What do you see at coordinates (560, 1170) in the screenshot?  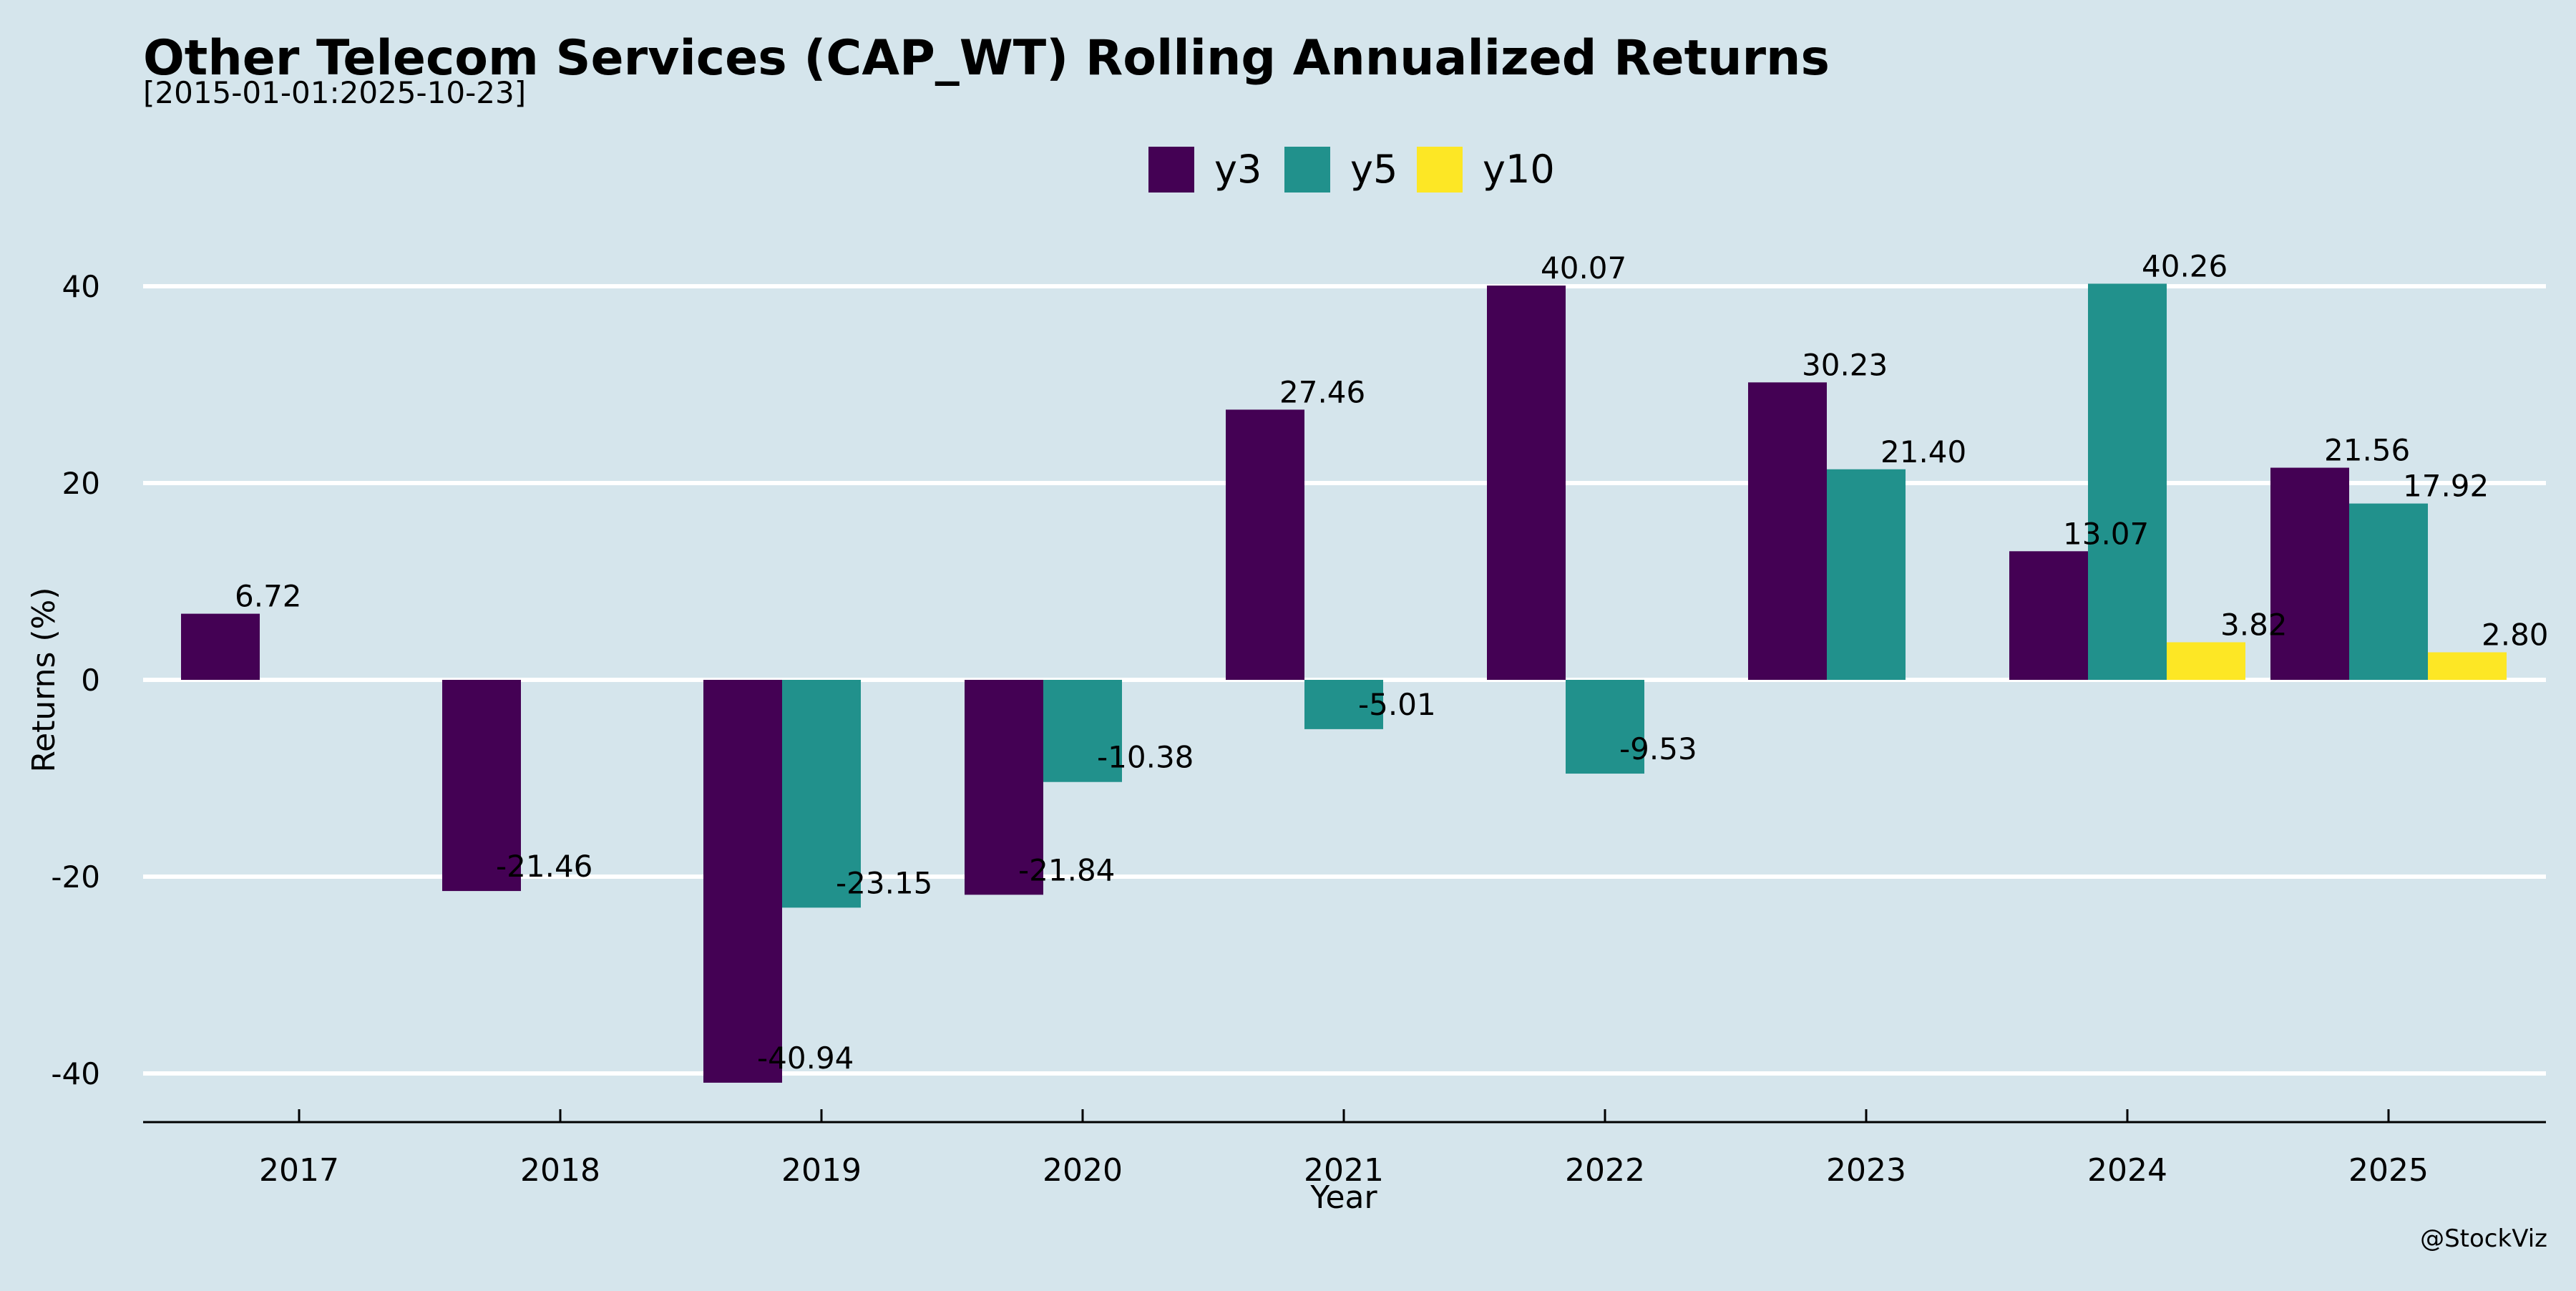 I see `x-tick-label: 2018` at bounding box center [560, 1170].